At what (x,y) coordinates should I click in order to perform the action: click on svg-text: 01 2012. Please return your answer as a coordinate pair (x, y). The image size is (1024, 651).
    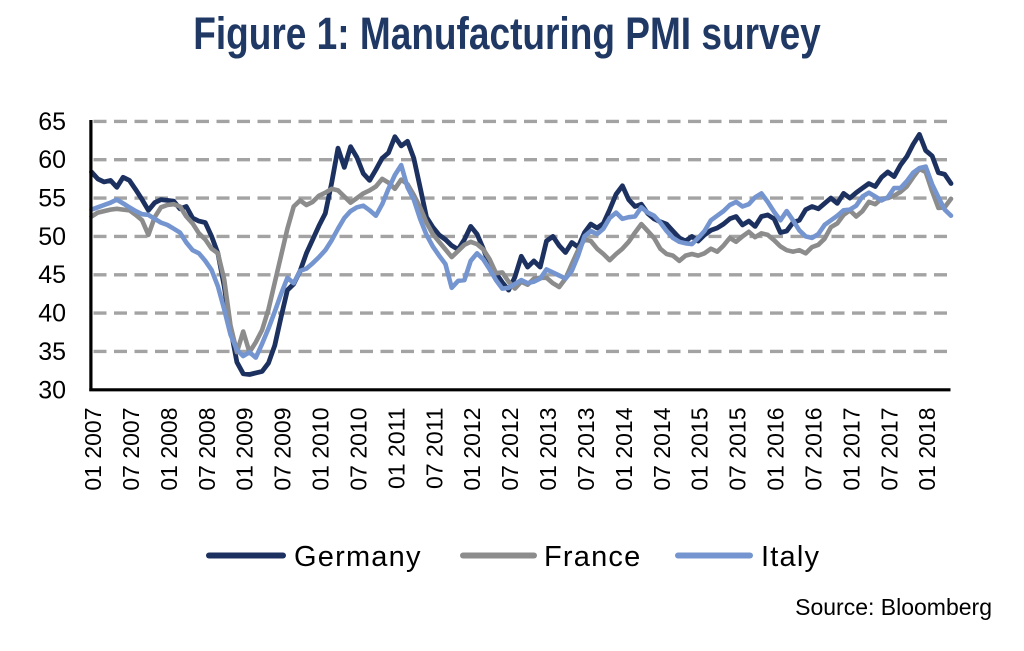
    Looking at the image, I should click on (472, 449).